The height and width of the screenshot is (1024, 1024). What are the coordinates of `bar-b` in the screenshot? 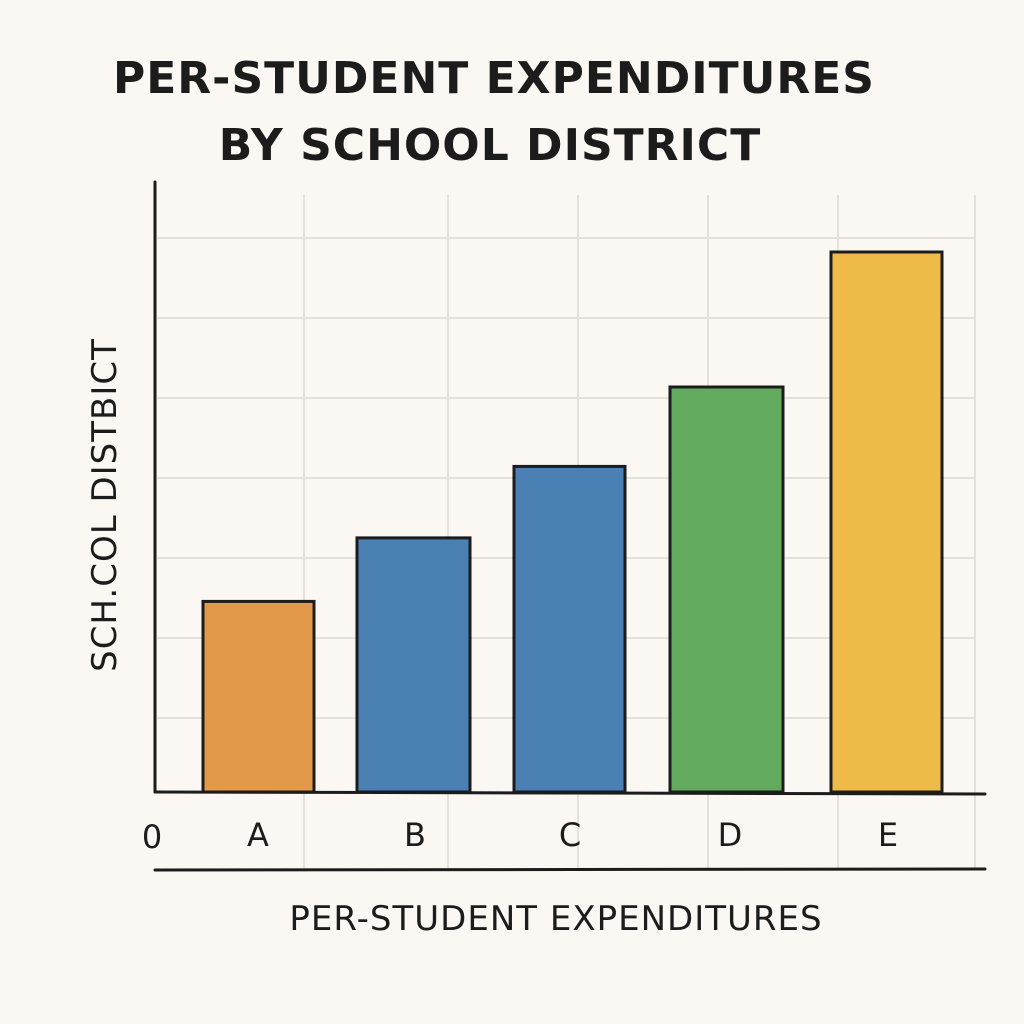 It's located at (413, 665).